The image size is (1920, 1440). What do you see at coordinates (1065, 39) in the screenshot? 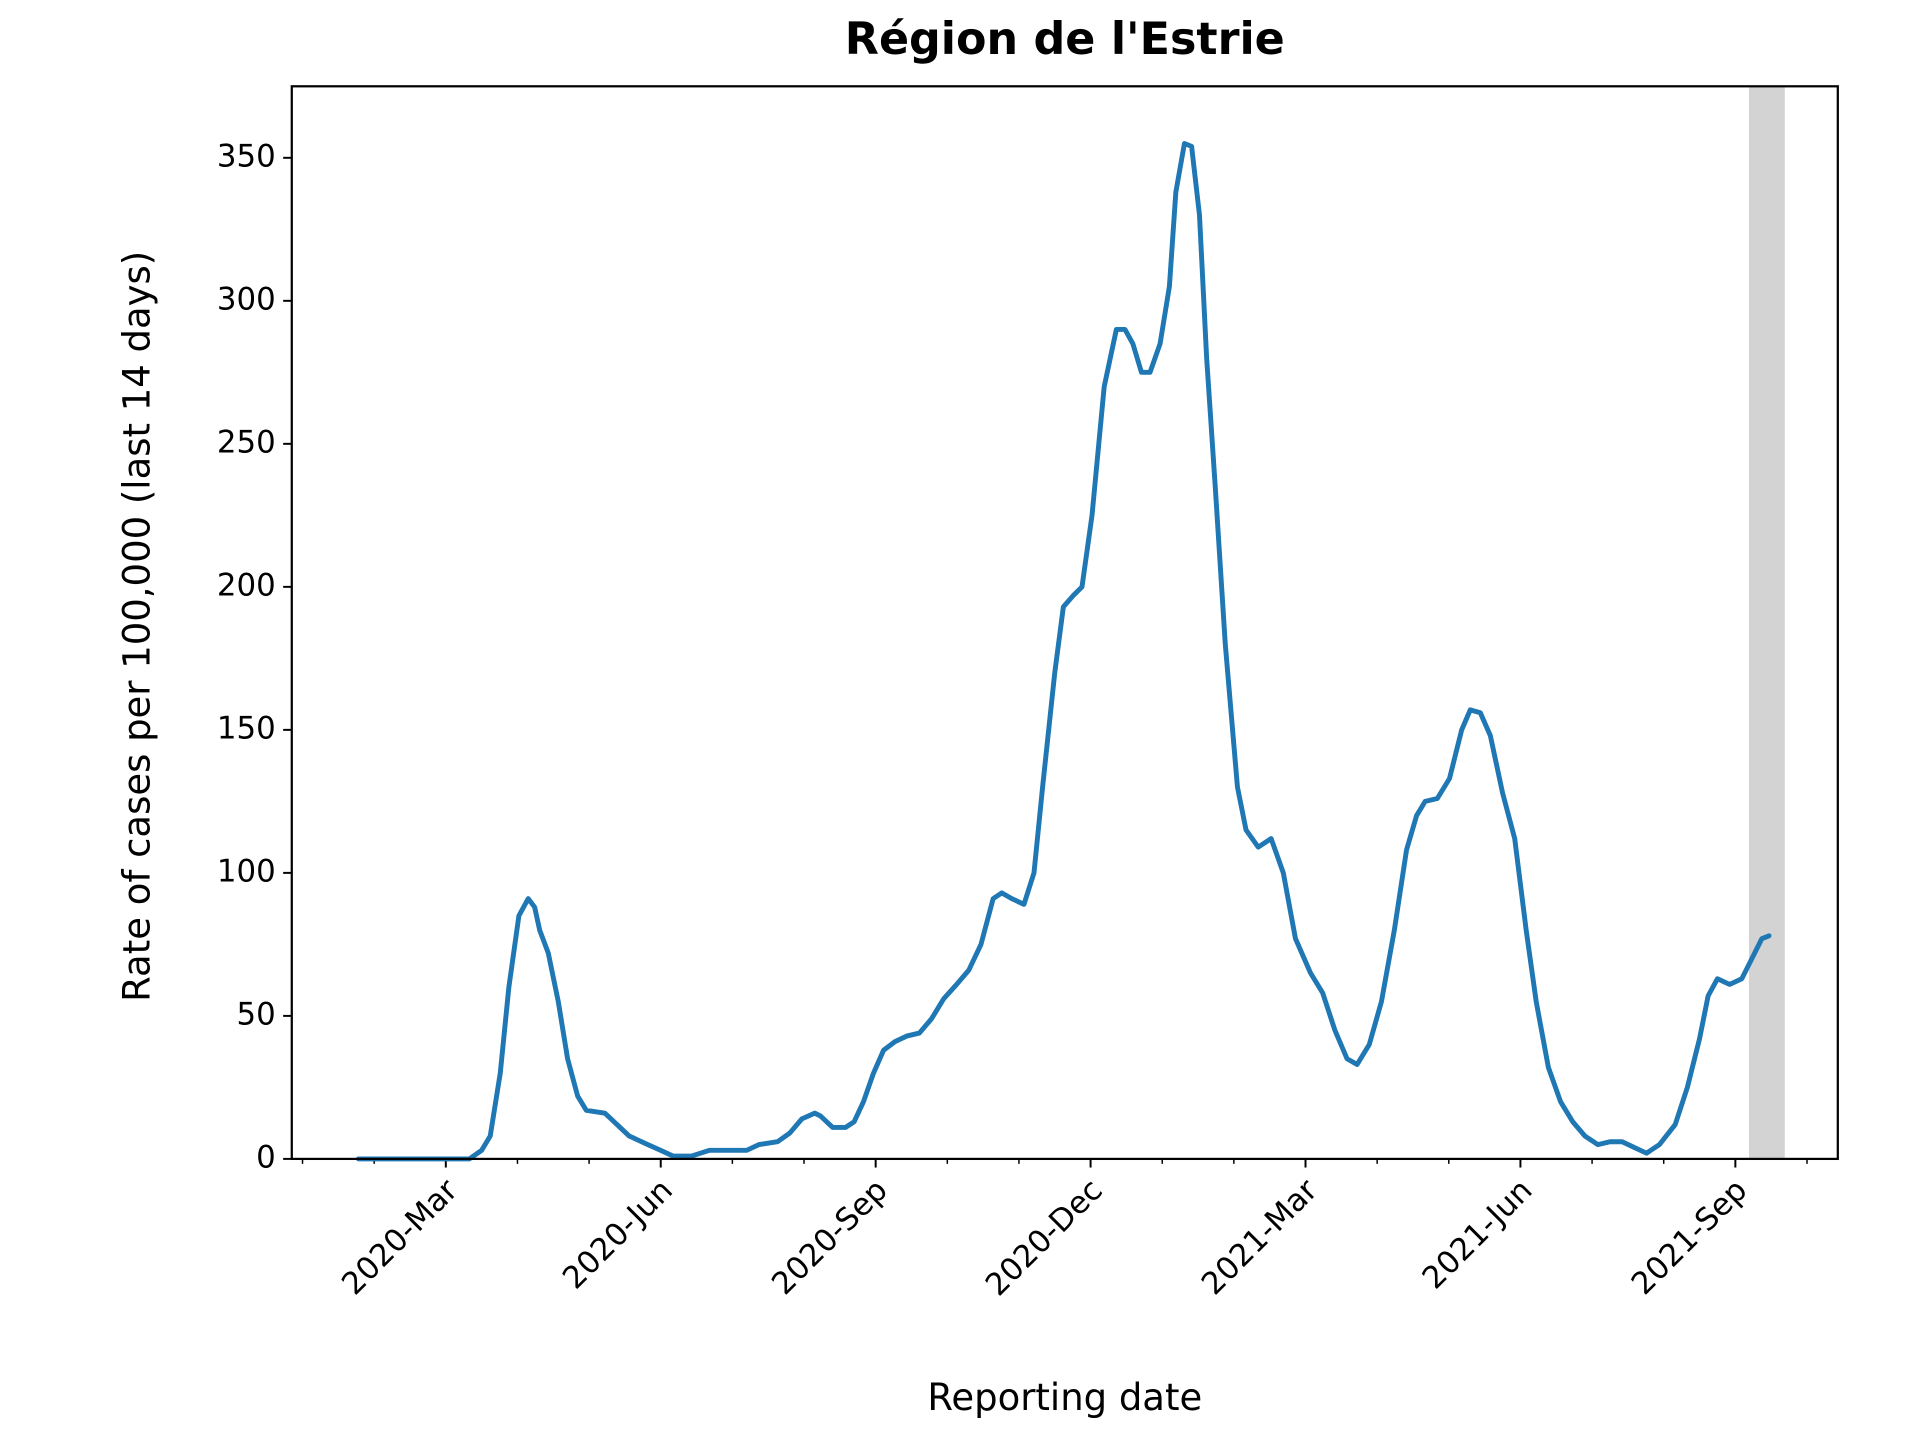
I see `chart-title: Région de l'Estrie` at bounding box center [1065, 39].